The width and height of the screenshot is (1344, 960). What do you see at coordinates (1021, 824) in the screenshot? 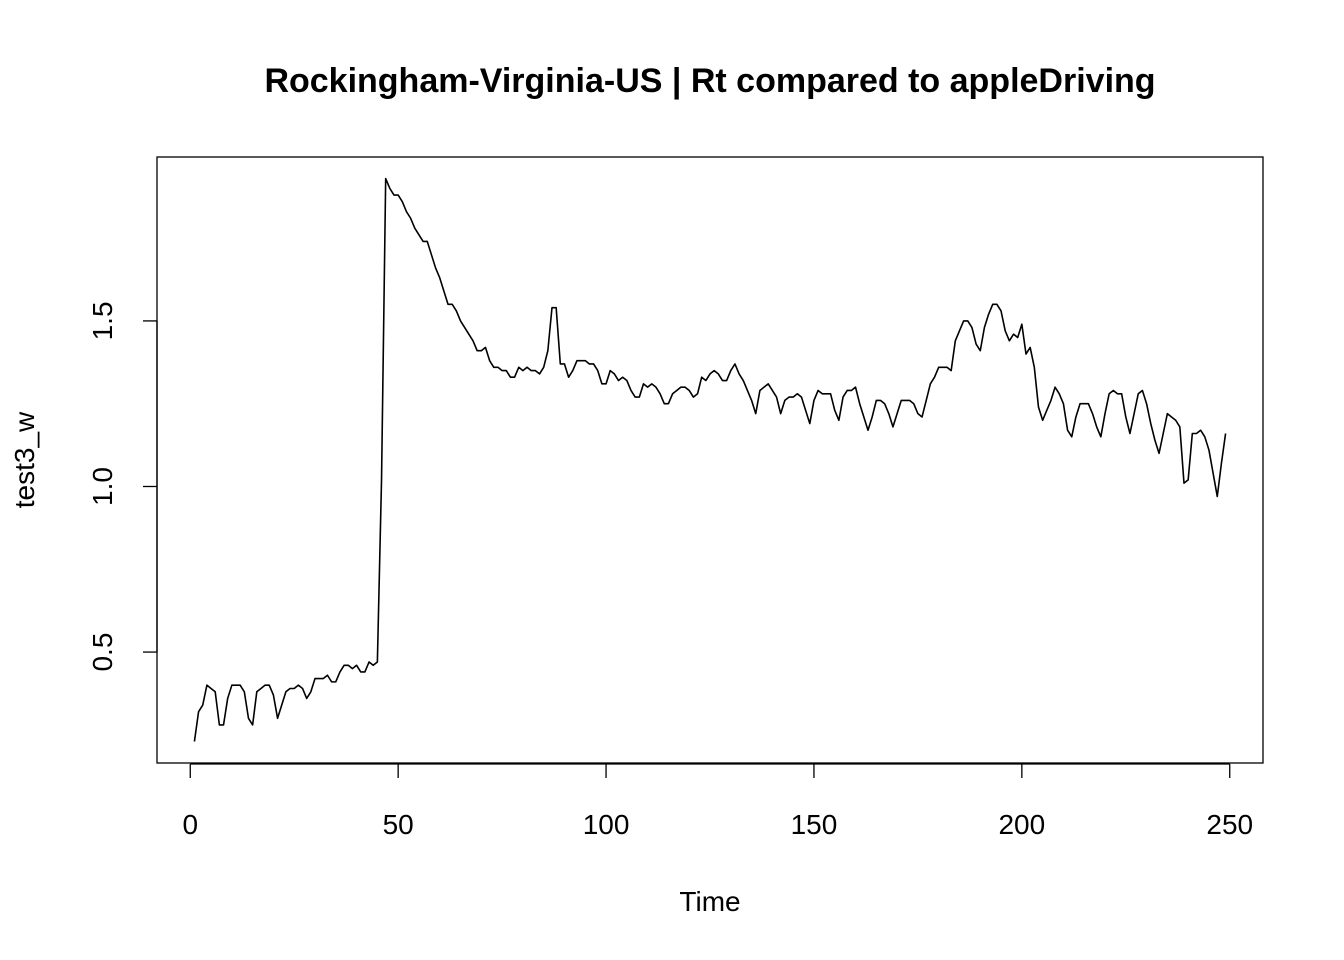
I see `x-tick-label: 200` at bounding box center [1021, 824].